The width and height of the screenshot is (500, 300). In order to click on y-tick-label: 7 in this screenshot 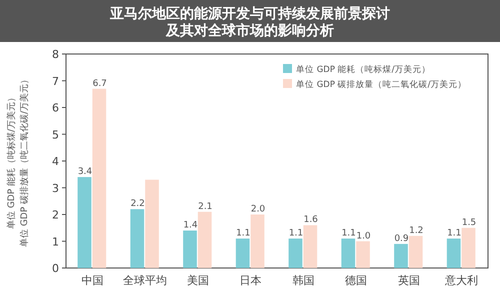, I will do `click(55, 81)`.